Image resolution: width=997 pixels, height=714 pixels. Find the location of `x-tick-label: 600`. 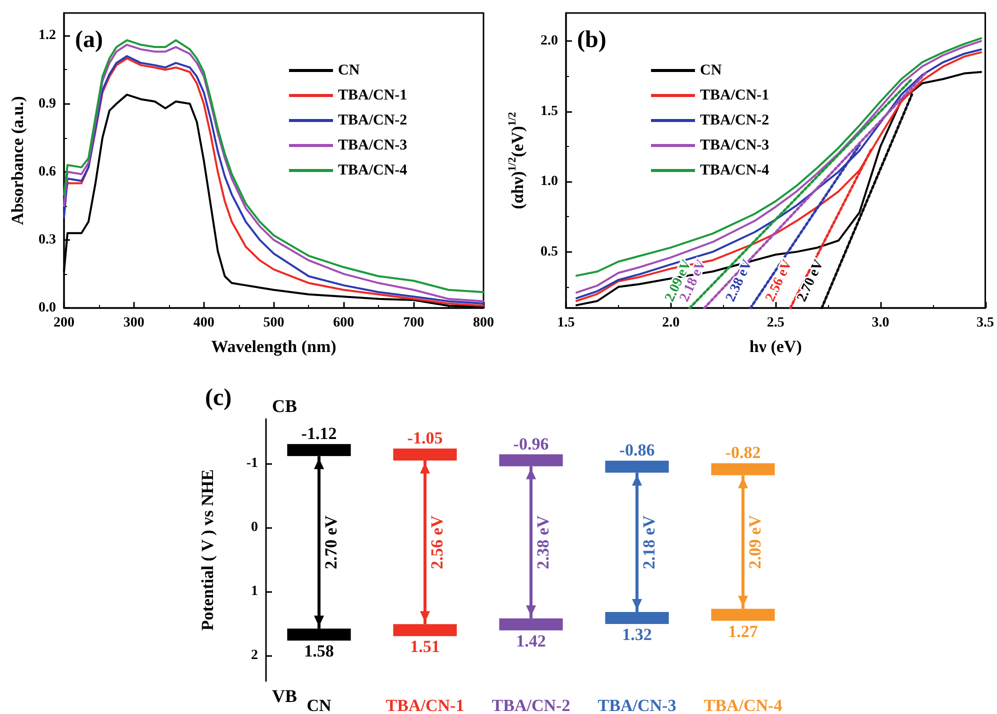

x-tick-label: 600 is located at coordinates (343, 323).